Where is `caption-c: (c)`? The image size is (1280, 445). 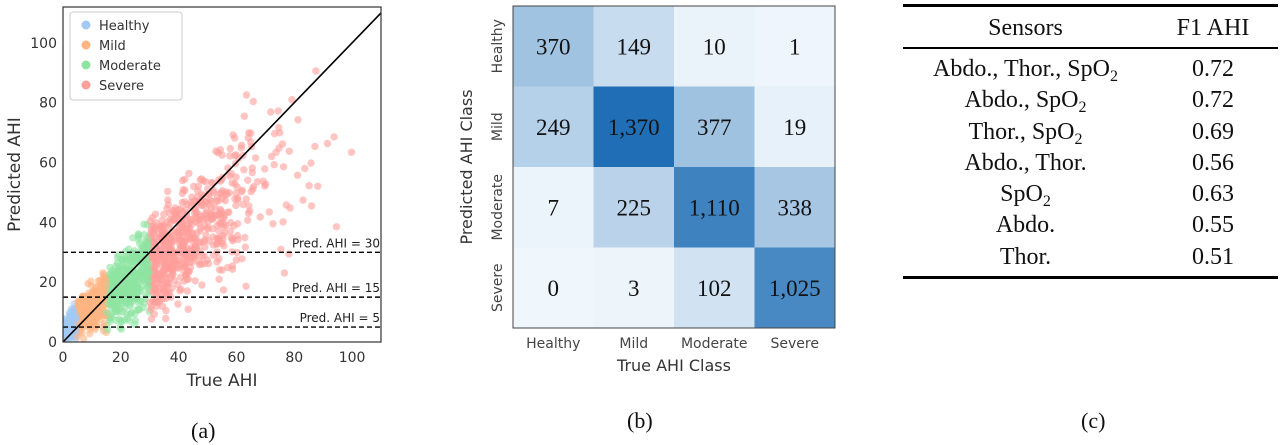
caption-c: (c) is located at coordinates (1093, 420).